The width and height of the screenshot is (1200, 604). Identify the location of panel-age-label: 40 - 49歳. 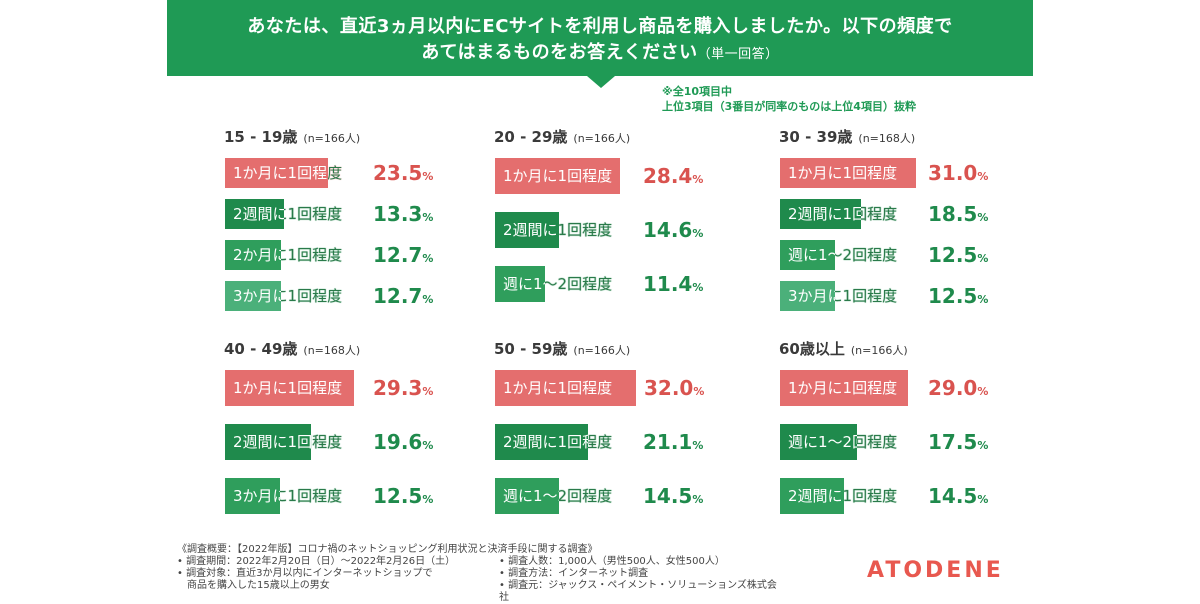
(261, 349).